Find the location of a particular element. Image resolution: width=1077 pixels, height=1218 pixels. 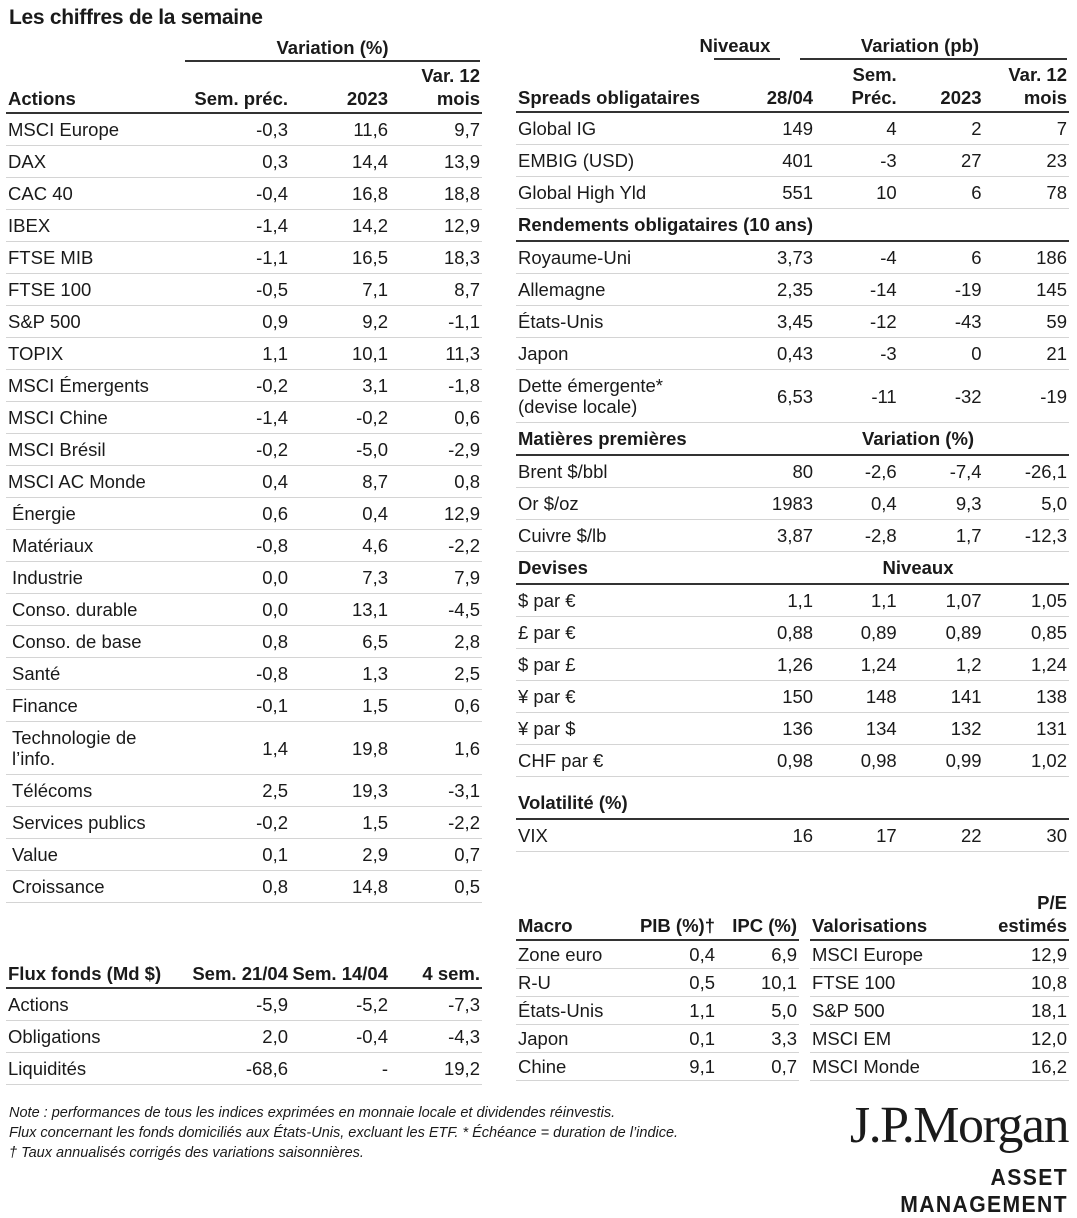

divider is located at coordinates (933, 59).